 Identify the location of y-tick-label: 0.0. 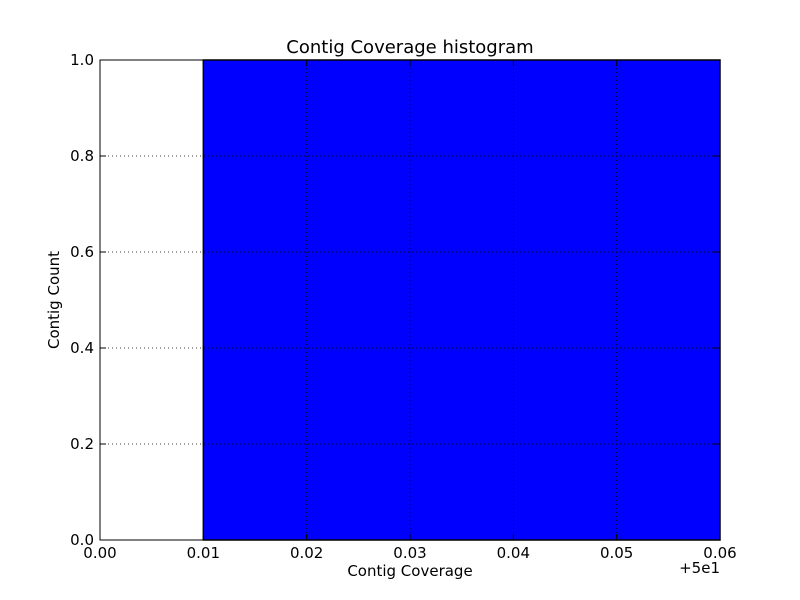
(82, 540).